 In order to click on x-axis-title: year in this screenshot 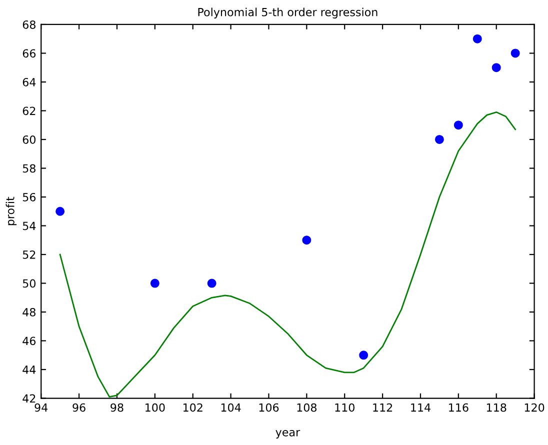, I will do `click(288, 434)`.